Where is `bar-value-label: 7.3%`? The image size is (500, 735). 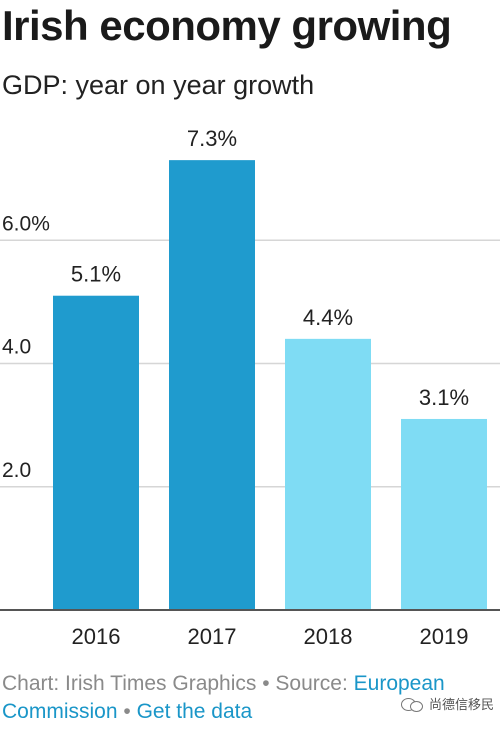 bar-value-label: 7.3% is located at coordinates (212, 138).